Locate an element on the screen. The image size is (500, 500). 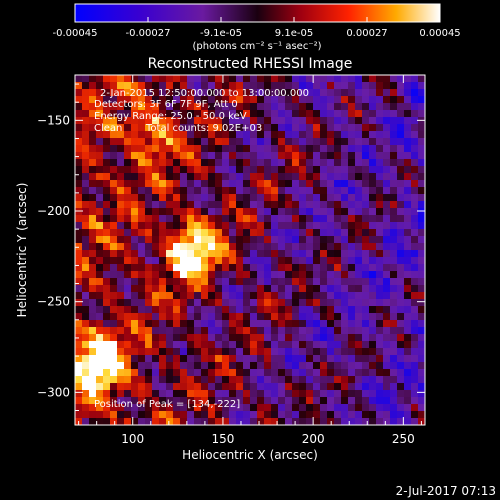
y-tick-label: −150 is located at coordinates (53, 120).